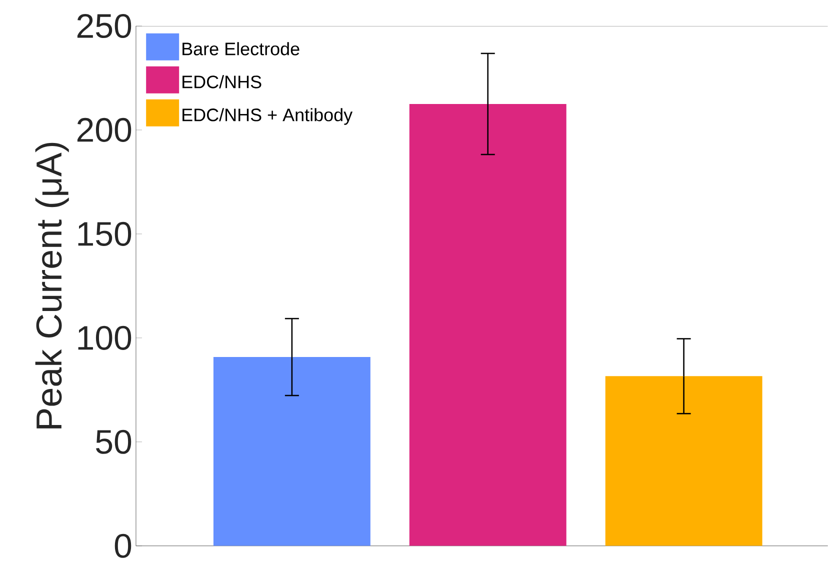 This screenshot has height=562, width=828. I want to click on y-tick-label: 100, so click(105, 338).